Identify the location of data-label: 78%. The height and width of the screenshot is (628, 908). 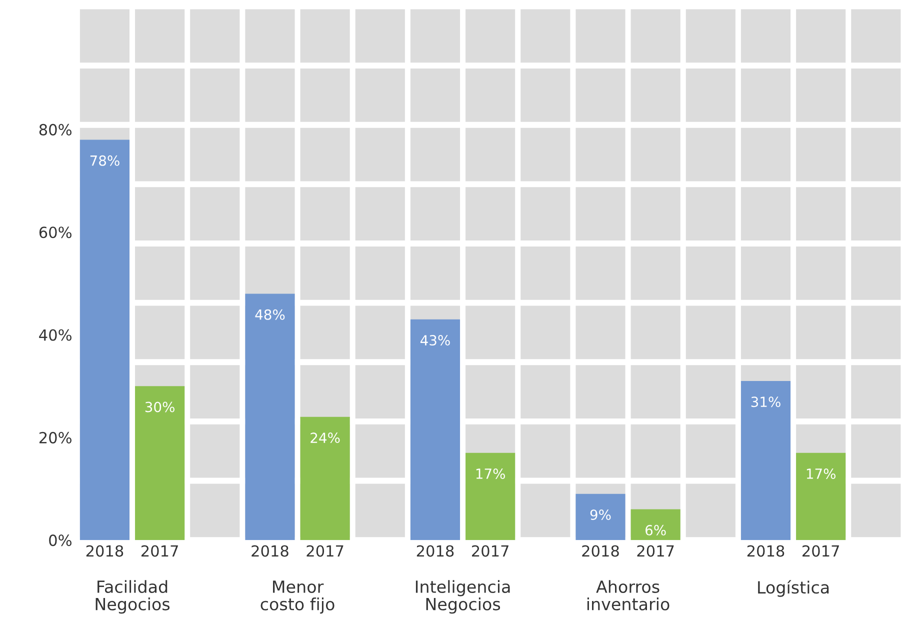
(105, 160).